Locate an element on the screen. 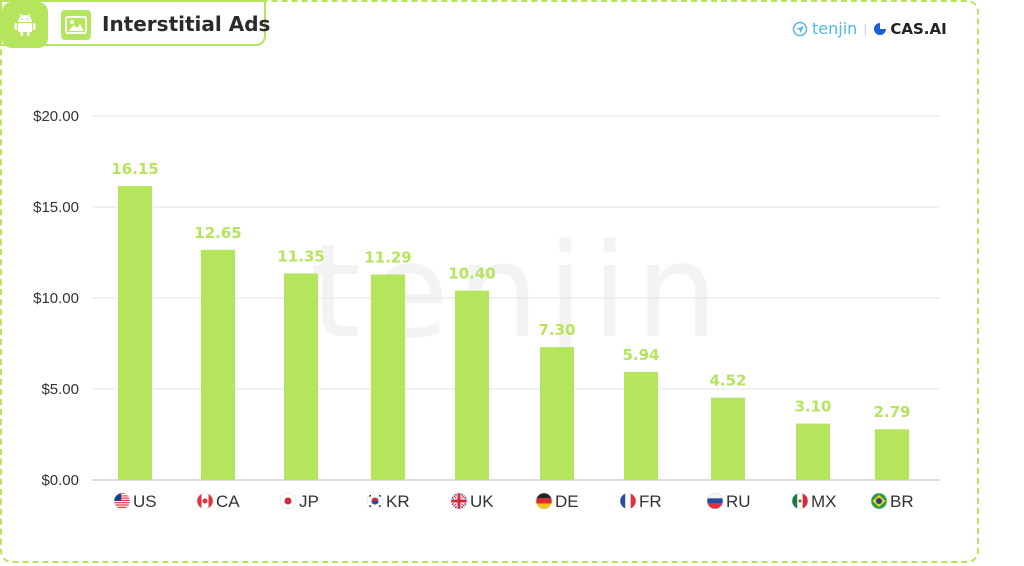  bar-uk is located at coordinates (472, 385).